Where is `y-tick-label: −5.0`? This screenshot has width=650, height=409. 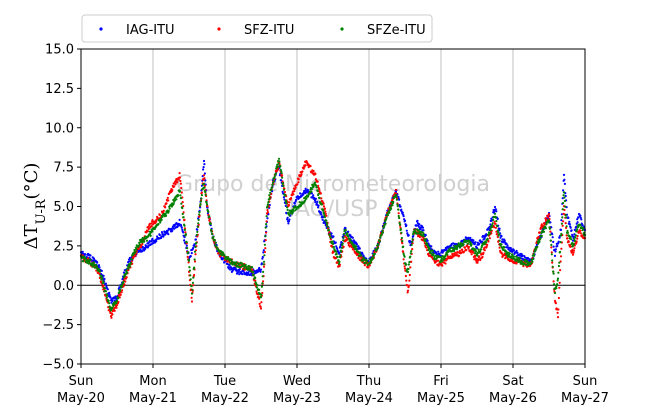 y-tick-label: −5.0 is located at coordinates (58, 365).